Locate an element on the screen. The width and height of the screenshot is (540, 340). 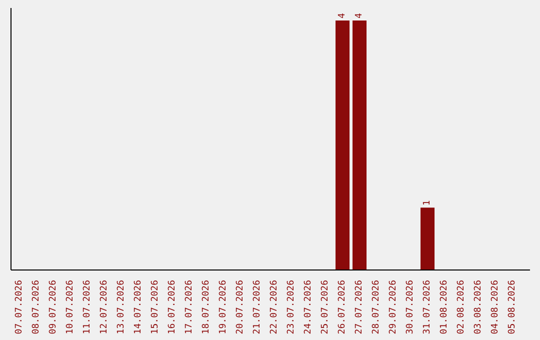
x-tick-label: 31.07.2026 is located at coordinates (427, 307).